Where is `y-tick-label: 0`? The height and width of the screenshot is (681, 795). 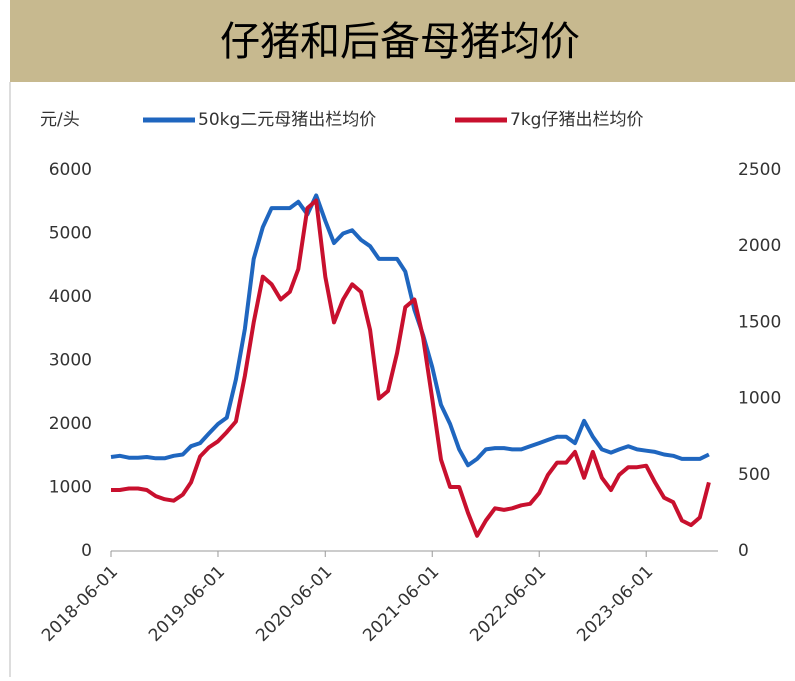 y-tick-label: 0 is located at coordinates (86, 551).